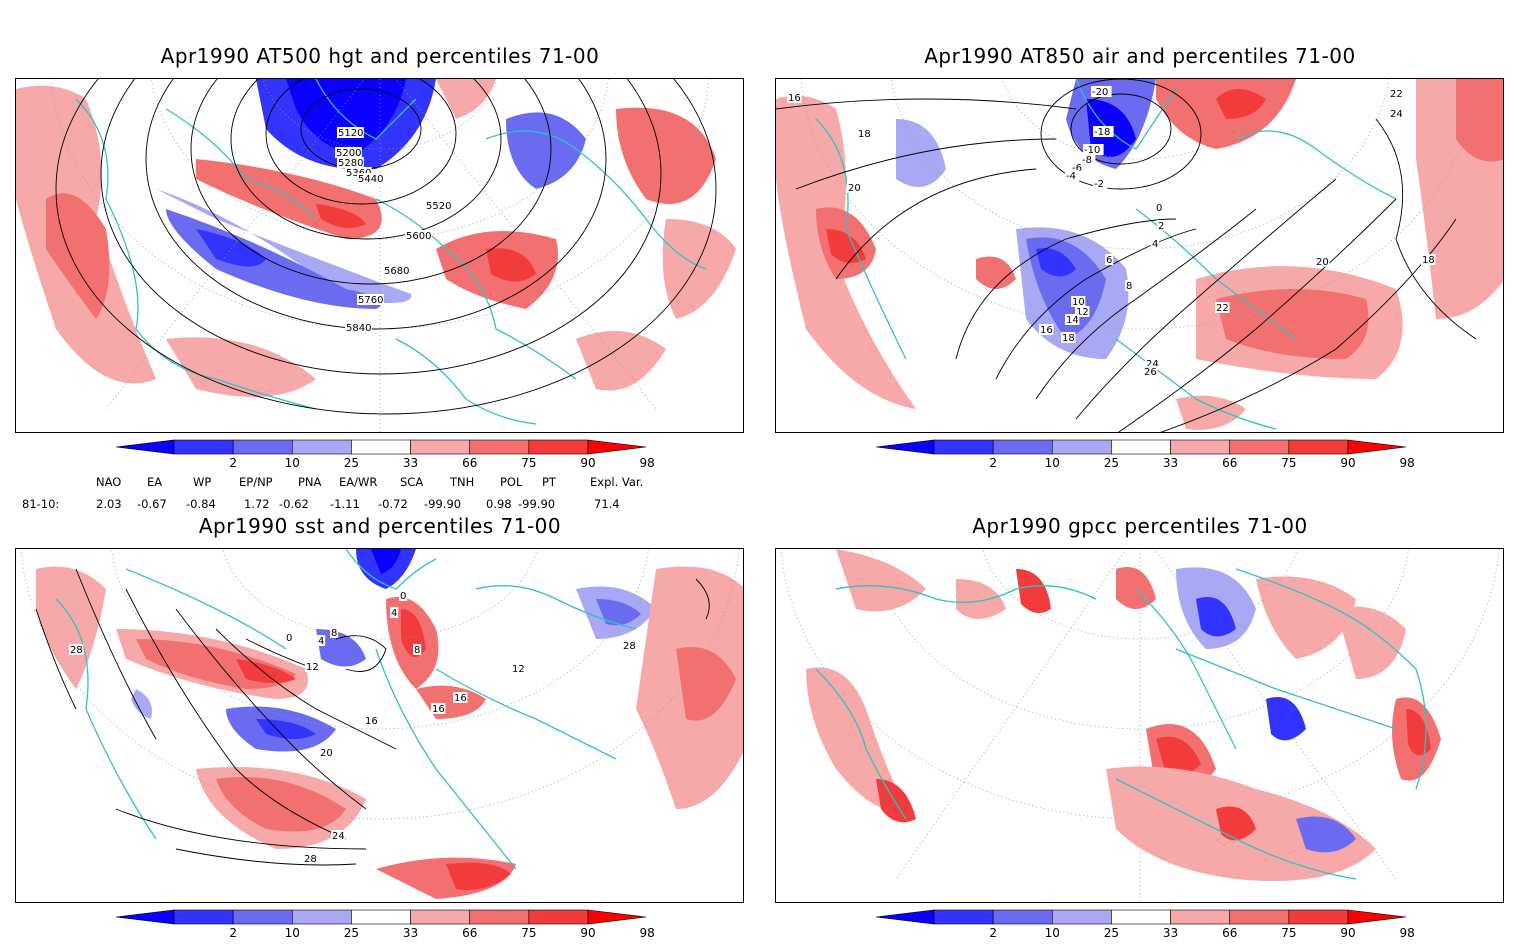 This screenshot has height=945, width=1520. Describe the element at coordinates (511, 482) in the screenshot. I see `index-header-pol: POL` at that location.